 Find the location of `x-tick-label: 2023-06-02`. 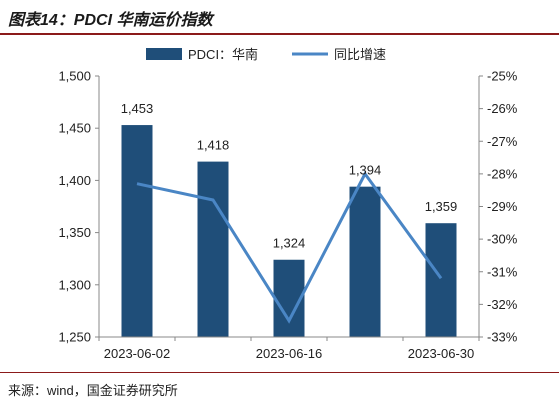

x-tick-label: 2023-06-02 is located at coordinates (137, 353).